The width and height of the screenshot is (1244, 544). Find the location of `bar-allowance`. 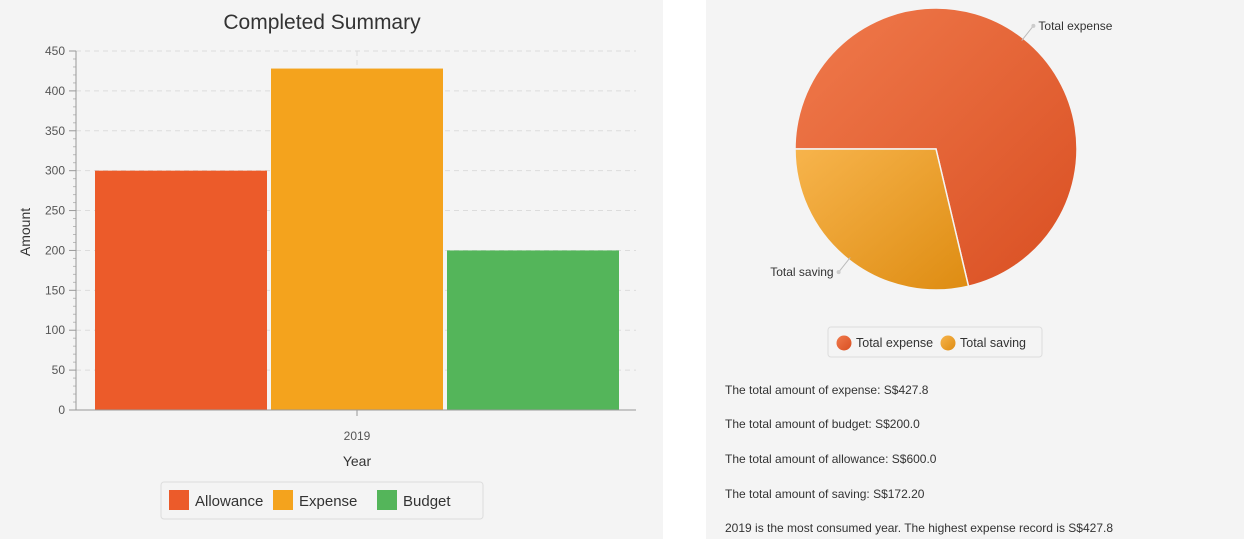

bar-allowance is located at coordinates (181, 290).